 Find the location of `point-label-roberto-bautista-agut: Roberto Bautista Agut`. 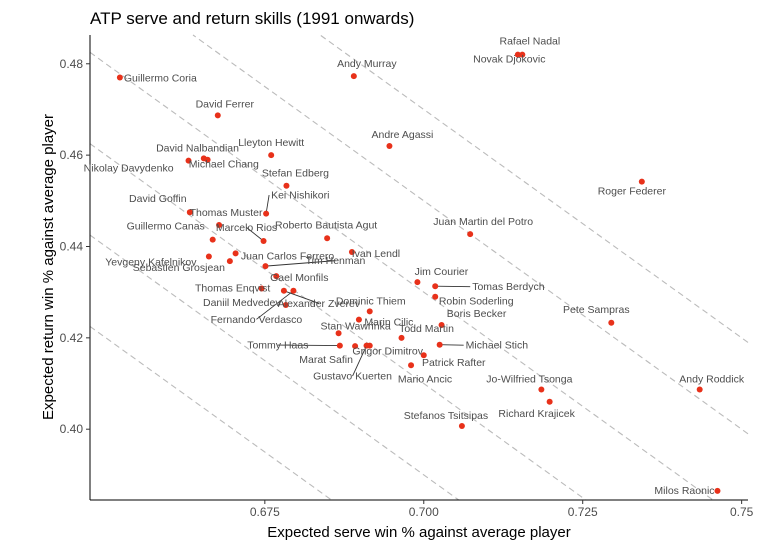

point-label-roberto-bautista-agut: Roberto Bautista Agut is located at coordinates (326, 225).